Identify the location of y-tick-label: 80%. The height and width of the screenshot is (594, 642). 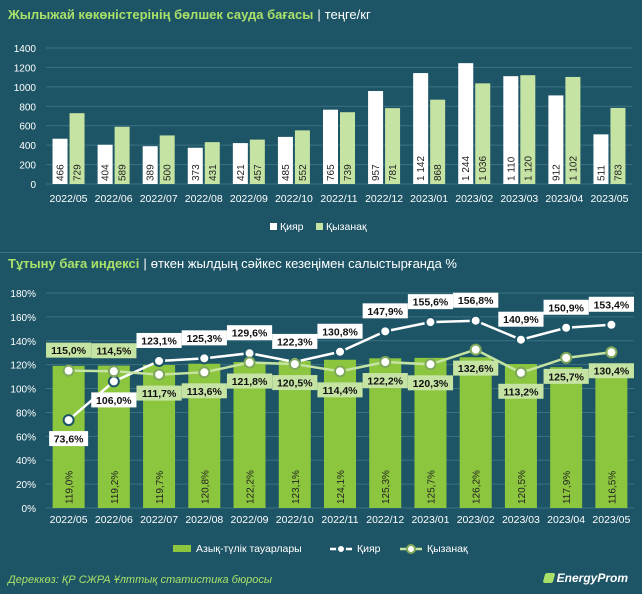
(26, 413).